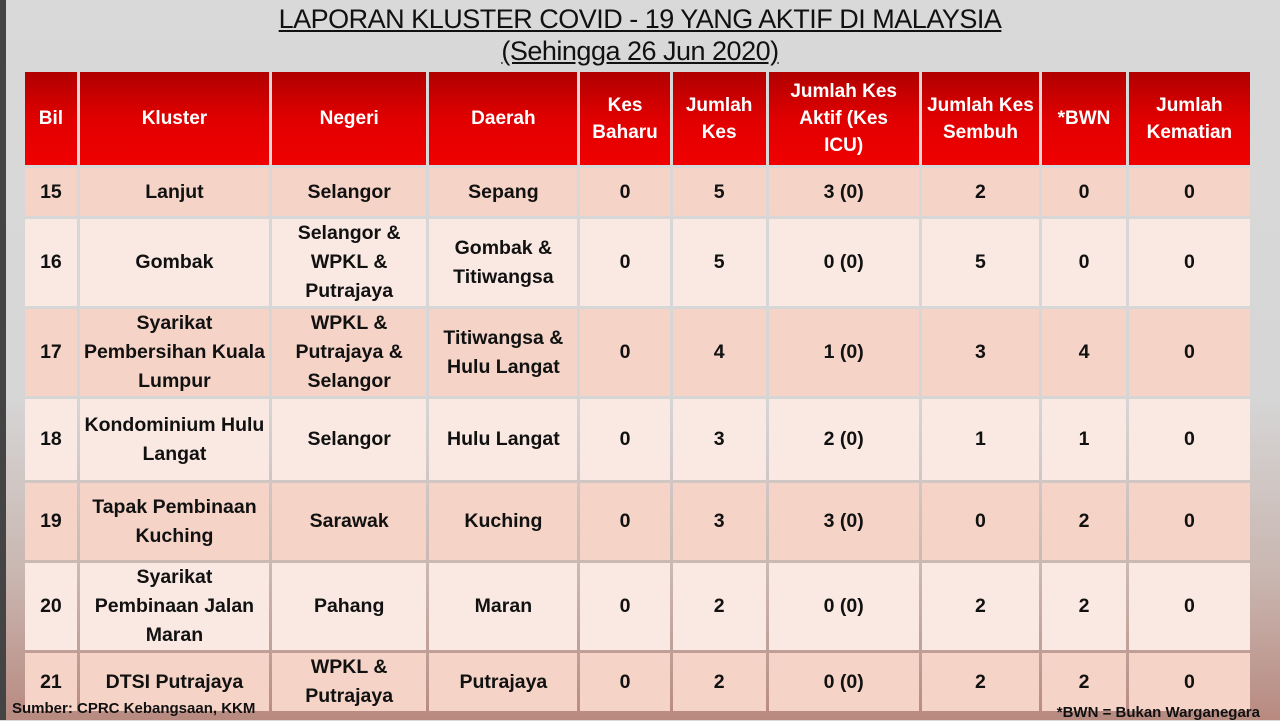  Describe the element at coordinates (1084, 118) in the screenshot. I see `header-bwn: *BWN` at that location.